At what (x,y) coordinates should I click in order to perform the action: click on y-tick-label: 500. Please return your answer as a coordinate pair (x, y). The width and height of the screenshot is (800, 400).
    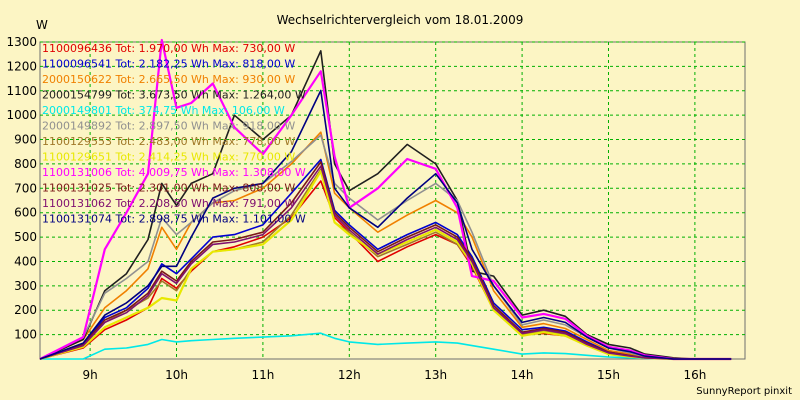
    Looking at the image, I should click on (25, 237).